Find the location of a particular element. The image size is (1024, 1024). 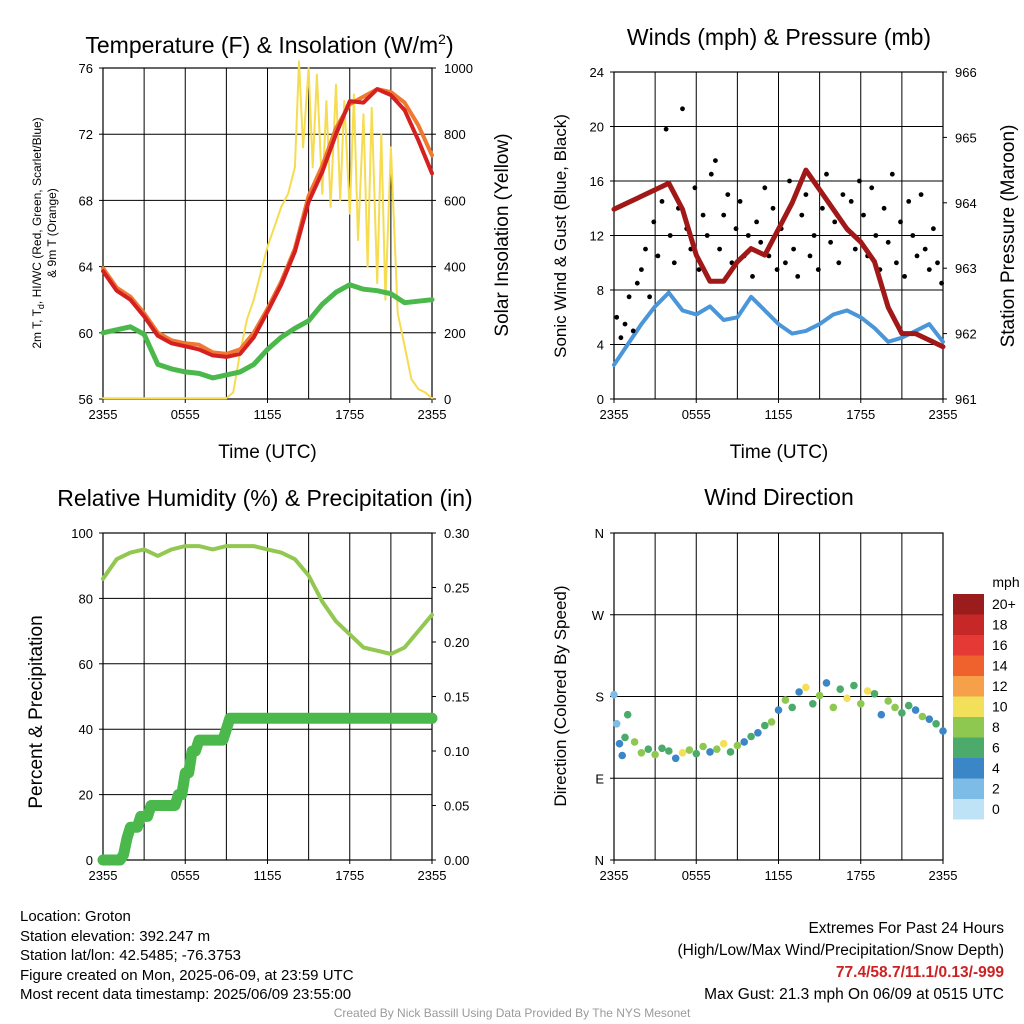

speed-legend-label: 6 is located at coordinates (996, 748).